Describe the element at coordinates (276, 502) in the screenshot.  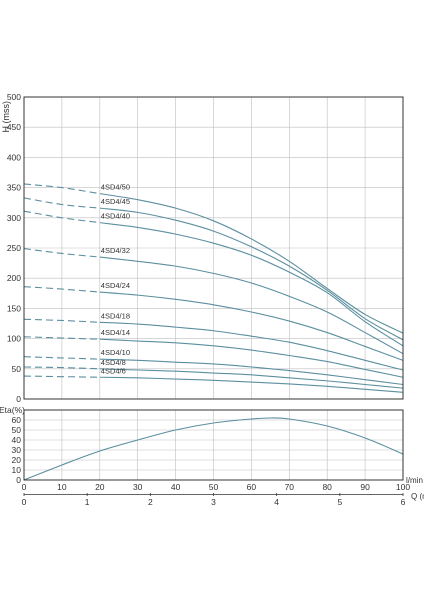
I see `flow-m3h-tick-label: 4` at that location.